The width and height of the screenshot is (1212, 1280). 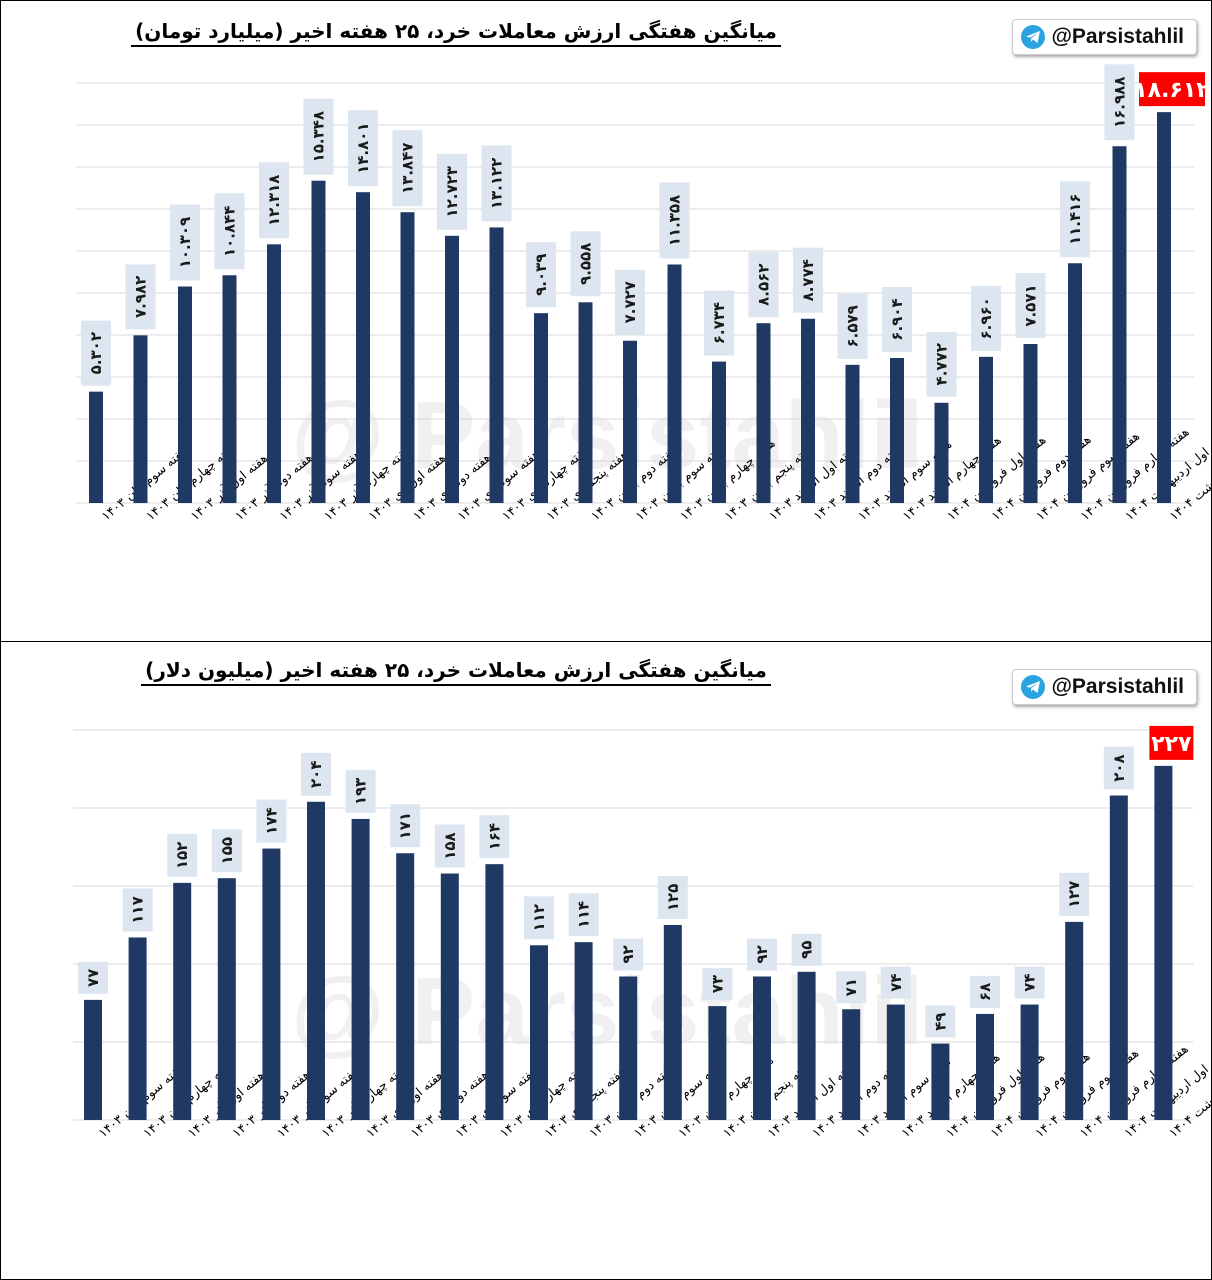 I want to click on data-label: ۱۷۱, so click(x=405, y=826).